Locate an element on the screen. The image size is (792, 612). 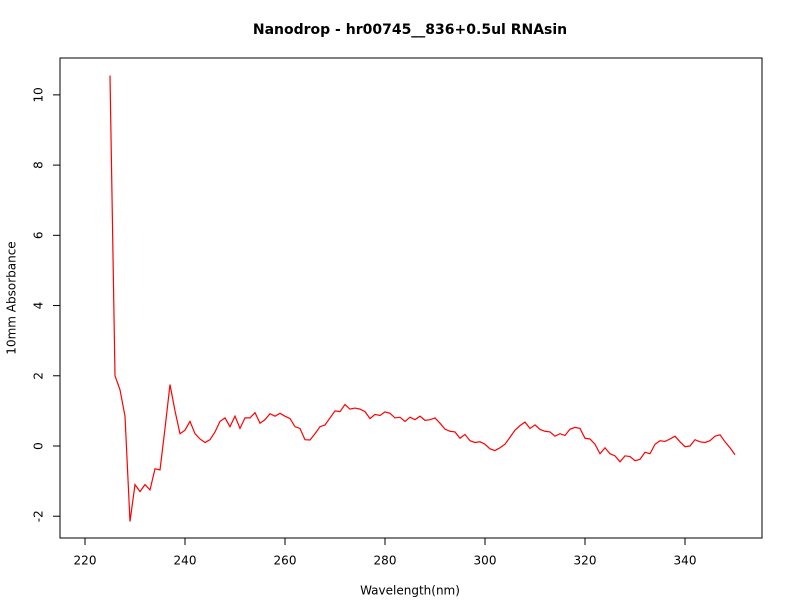
y-tick-label: -2 is located at coordinates (39, 516).